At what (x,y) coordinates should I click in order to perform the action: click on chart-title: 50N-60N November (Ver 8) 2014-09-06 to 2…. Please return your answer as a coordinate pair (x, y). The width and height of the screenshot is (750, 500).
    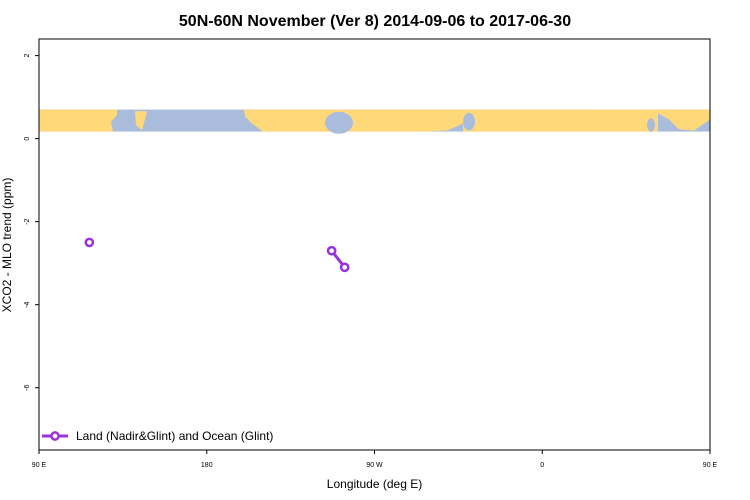
    Looking at the image, I should click on (375, 21).